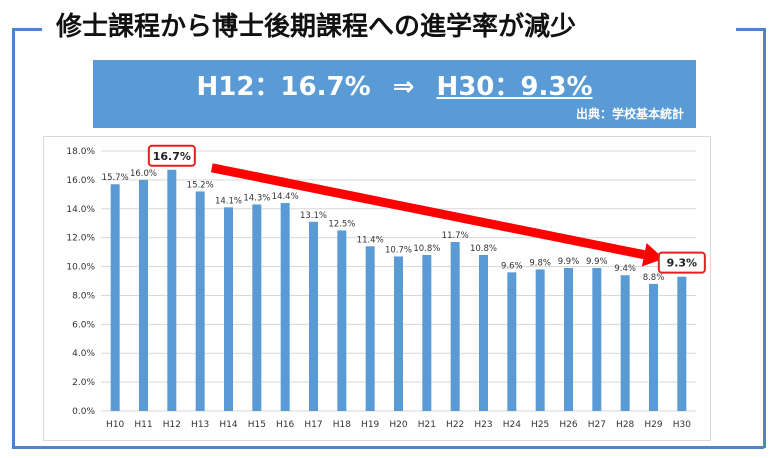  Describe the element at coordinates (751, 29) in the screenshot. I see `frame-top-right-line` at that location.